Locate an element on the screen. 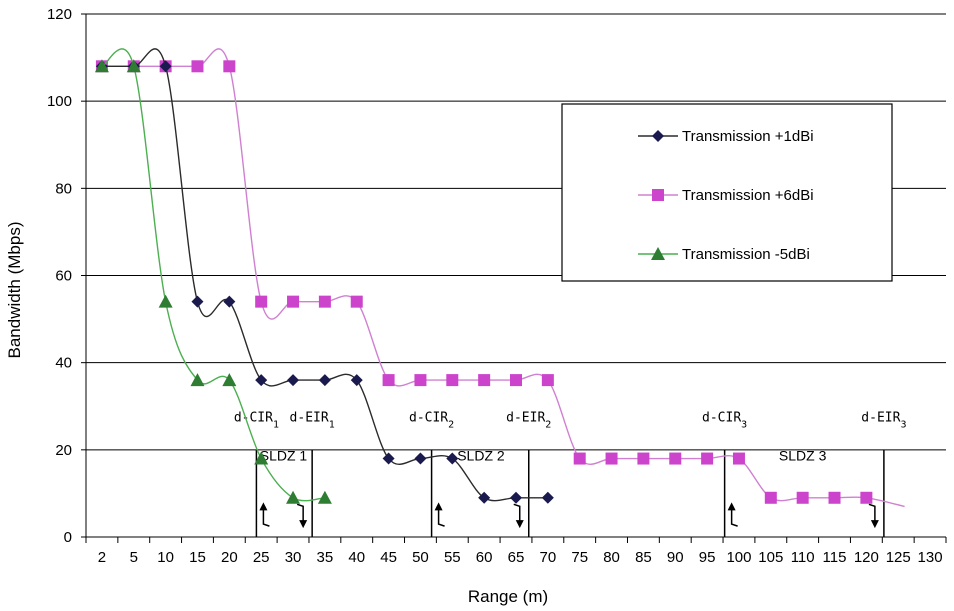 The height and width of the screenshot is (611, 954). zone-label: SLDZ 1 is located at coordinates (284, 456).